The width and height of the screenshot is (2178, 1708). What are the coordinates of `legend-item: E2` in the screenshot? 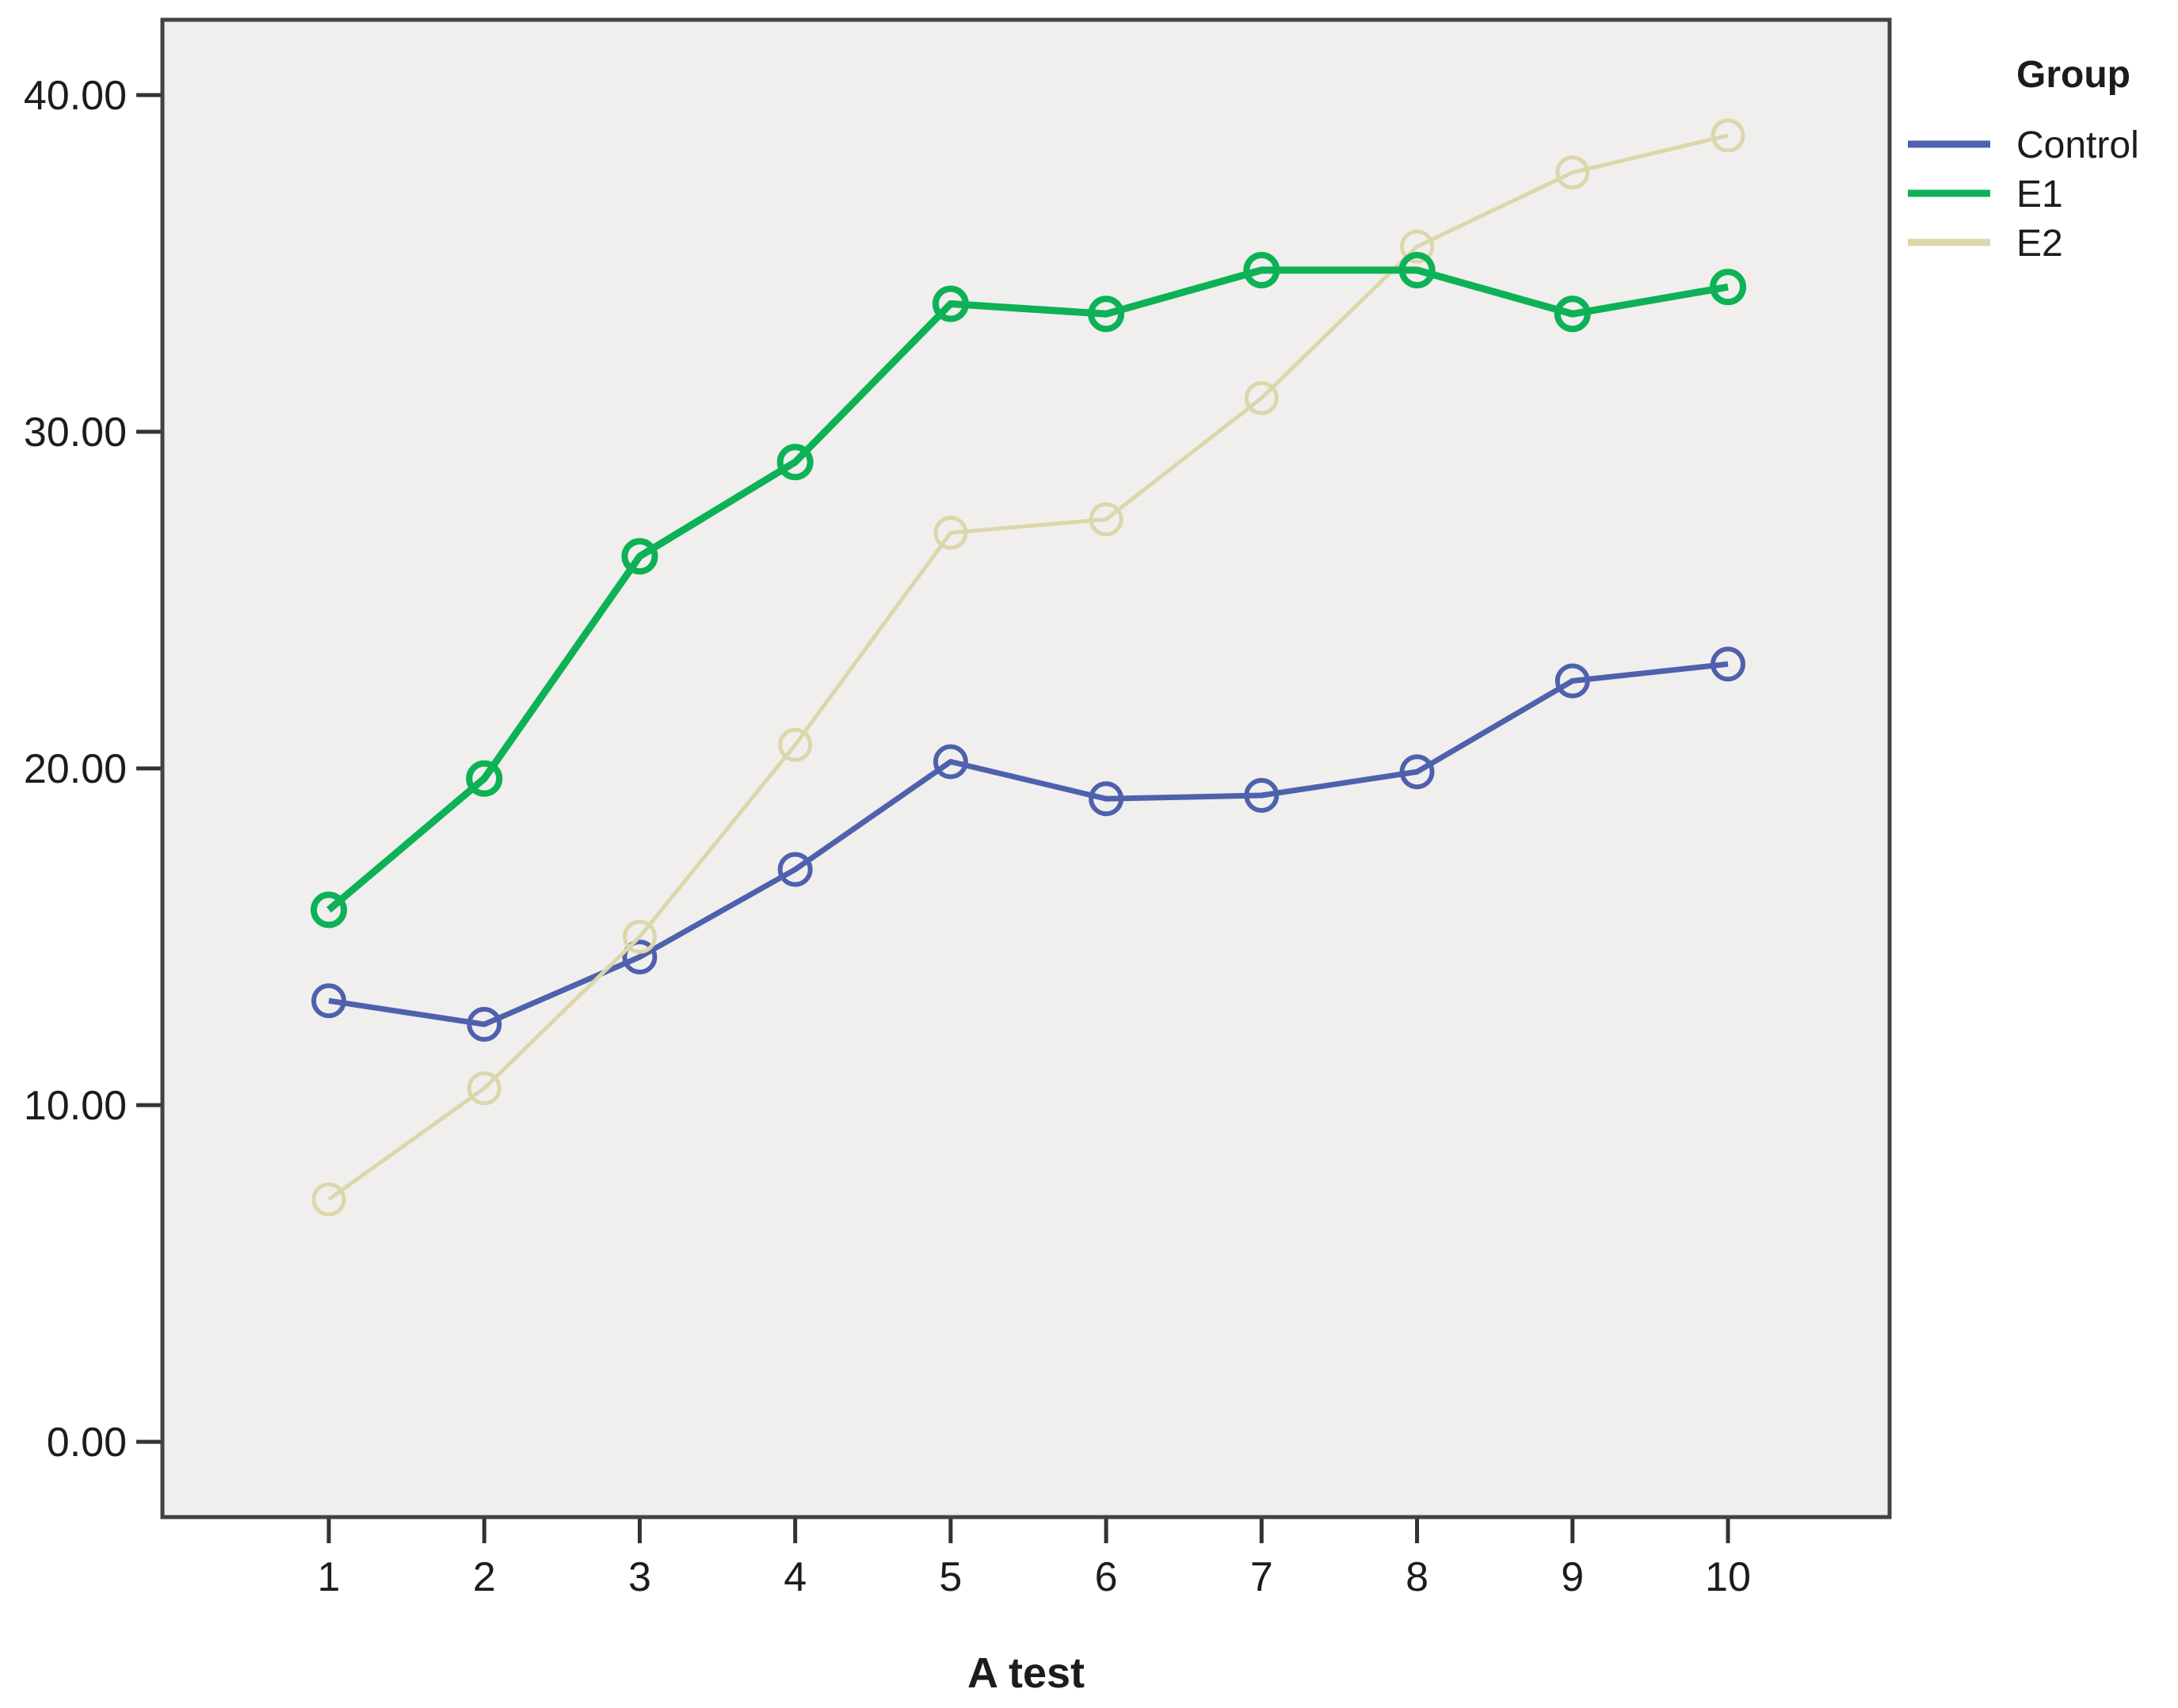 It's located at (1985, 244).